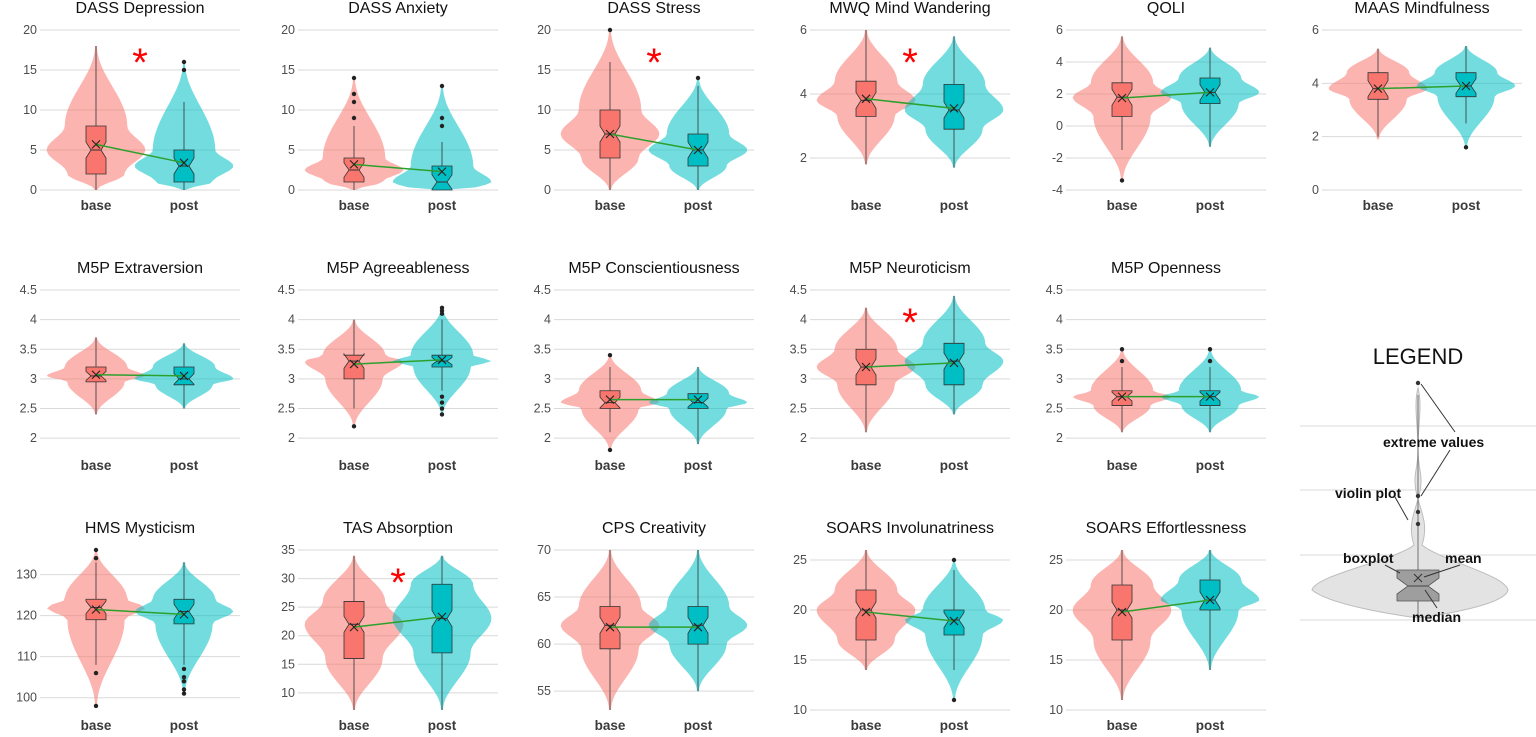  Describe the element at coordinates (1057, 190) in the screenshot. I see `y-tick-label: -4` at that location.